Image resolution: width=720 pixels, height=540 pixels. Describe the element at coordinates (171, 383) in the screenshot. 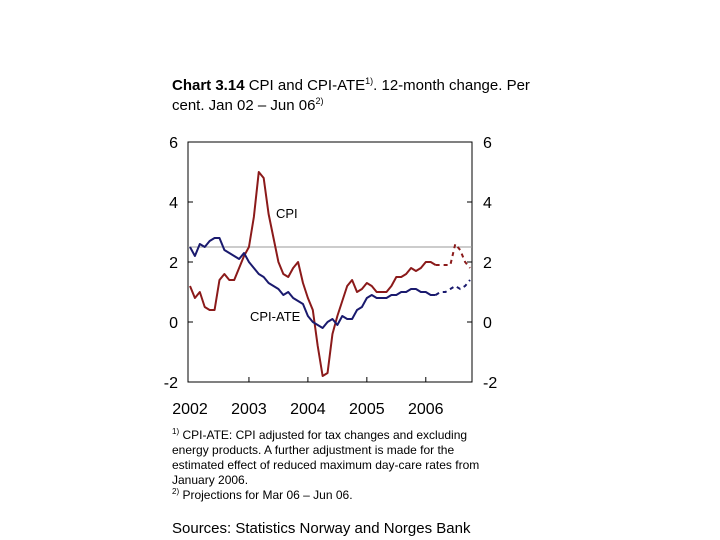

I see `y-tick-label-left: -2` at that location.